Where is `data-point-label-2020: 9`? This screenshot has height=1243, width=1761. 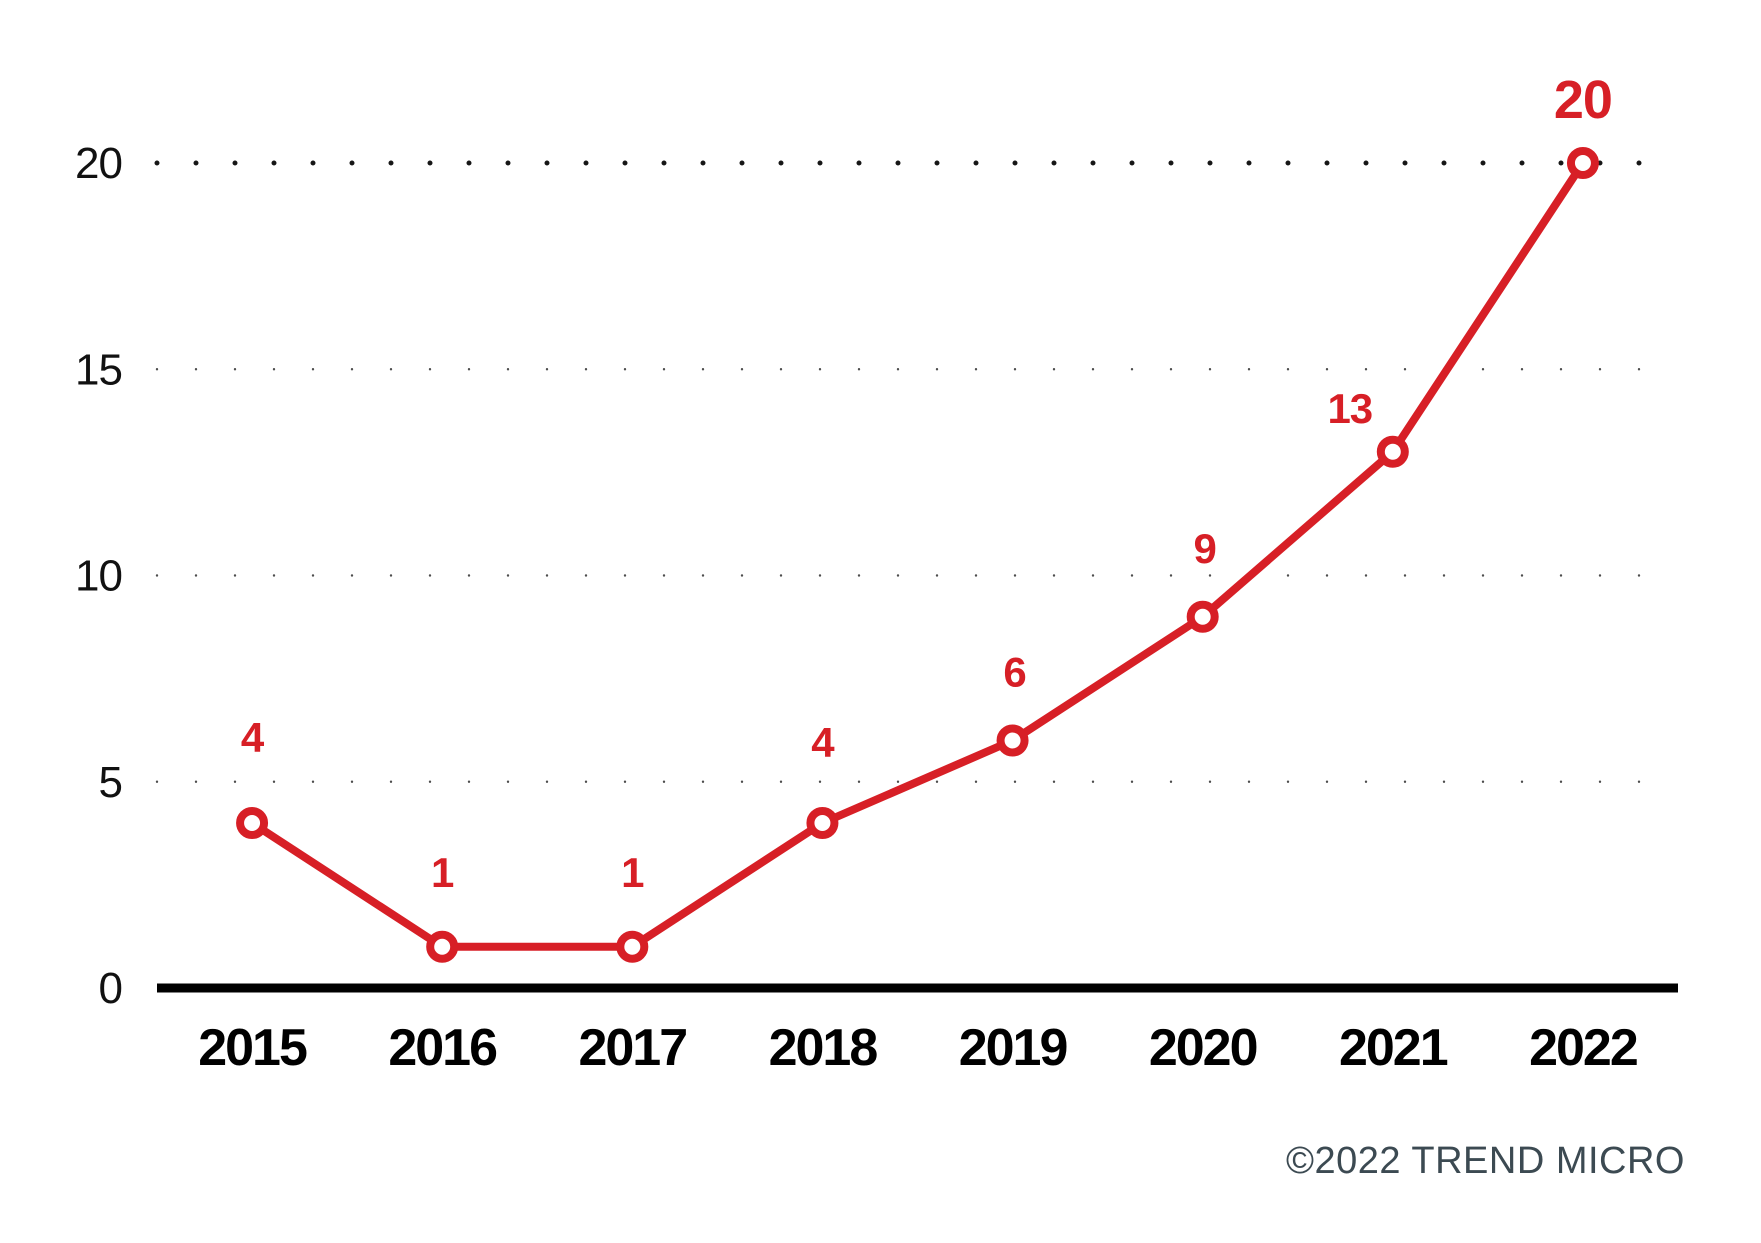 data-point-label-2020: 9 is located at coordinates (1205, 548).